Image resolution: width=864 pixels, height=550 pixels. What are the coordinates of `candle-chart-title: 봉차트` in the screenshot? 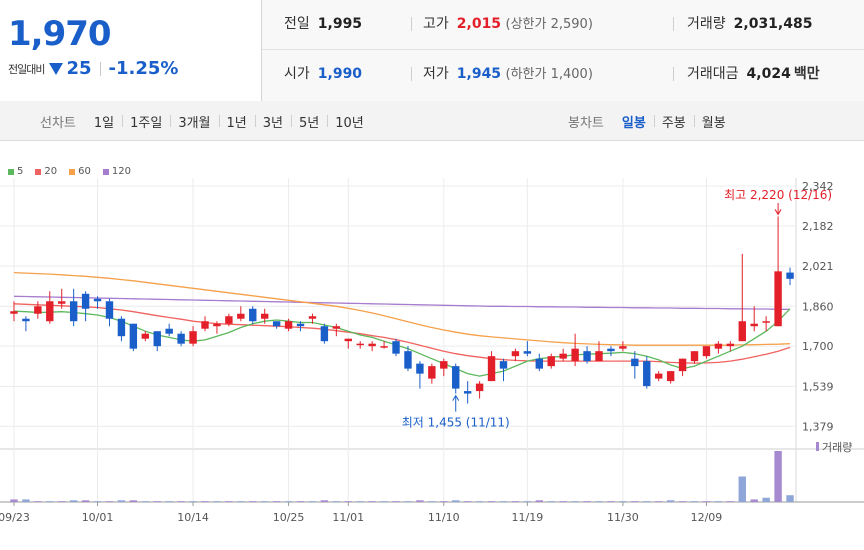 It's located at (586, 123).